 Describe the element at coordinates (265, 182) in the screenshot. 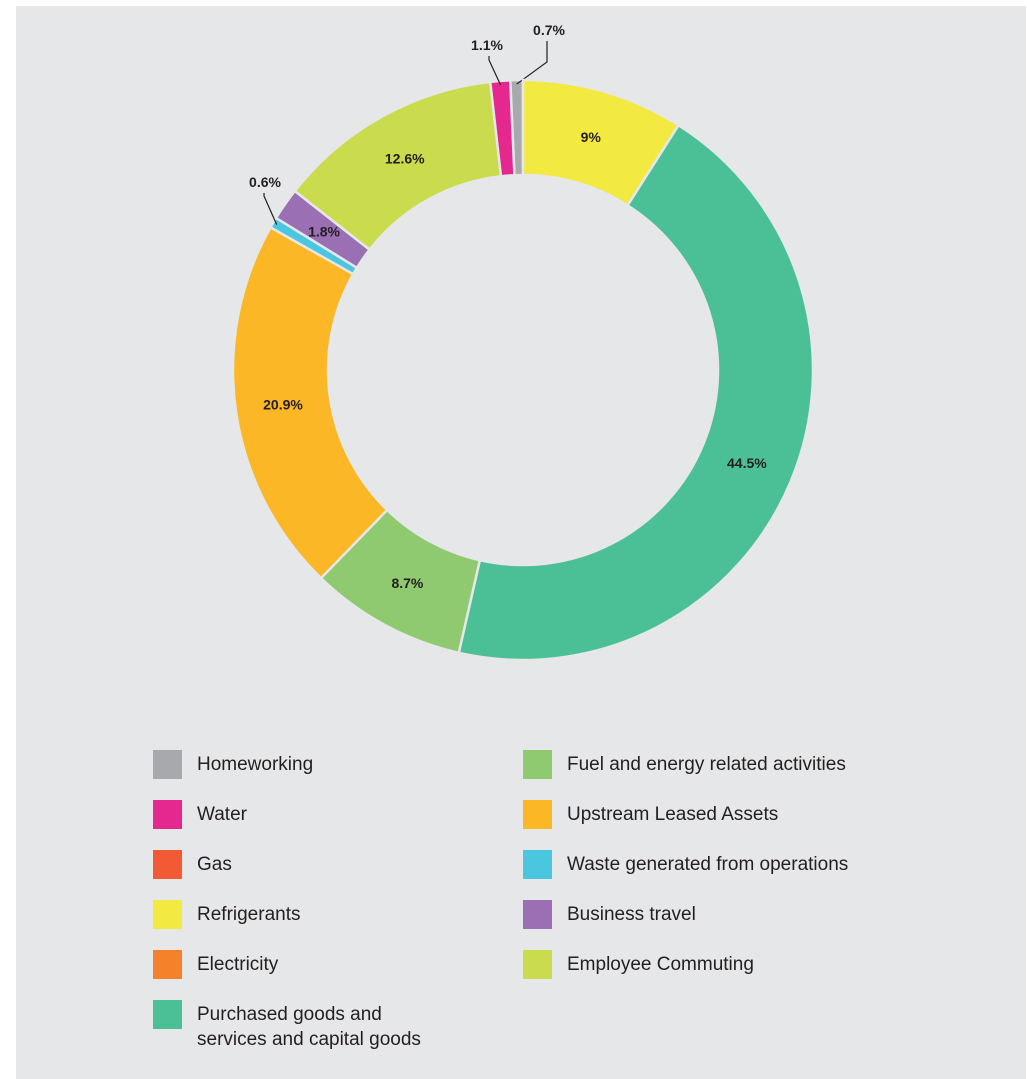

I see `slice-label: 0.6%` at that location.